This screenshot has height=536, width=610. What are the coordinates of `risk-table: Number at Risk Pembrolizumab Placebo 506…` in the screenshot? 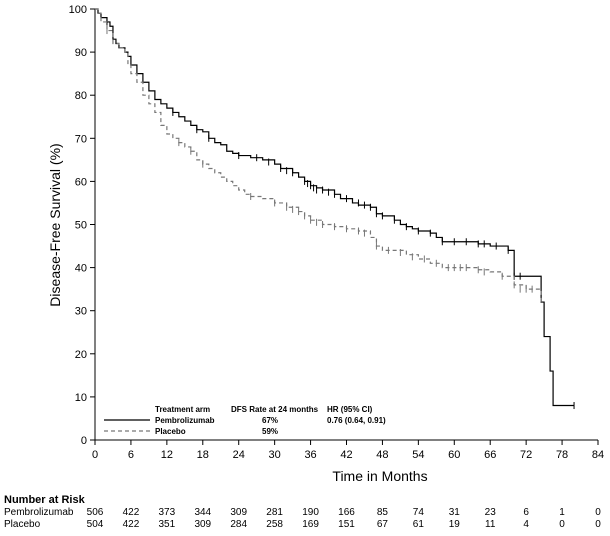 It's located at (302, 512).